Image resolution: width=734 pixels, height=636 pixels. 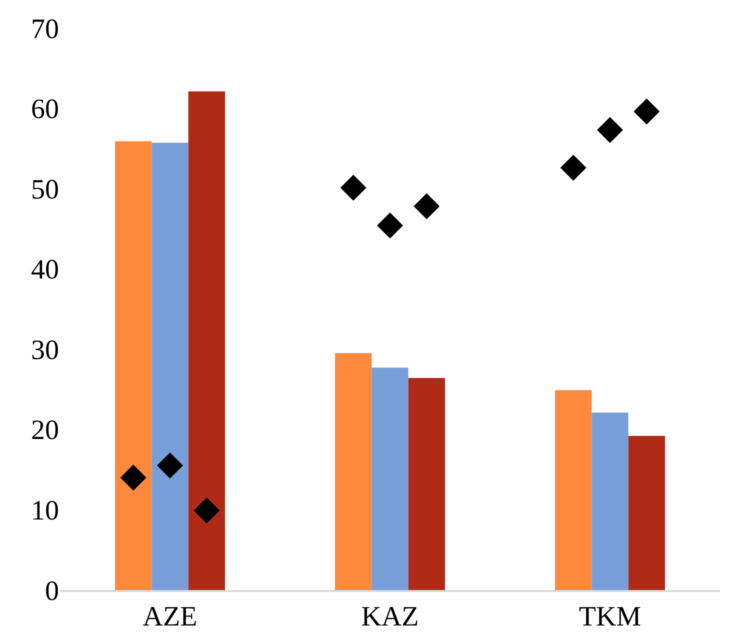 What do you see at coordinates (45, 430) in the screenshot?
I see `y-tick-label: 20` at bounding box center [45, 430].